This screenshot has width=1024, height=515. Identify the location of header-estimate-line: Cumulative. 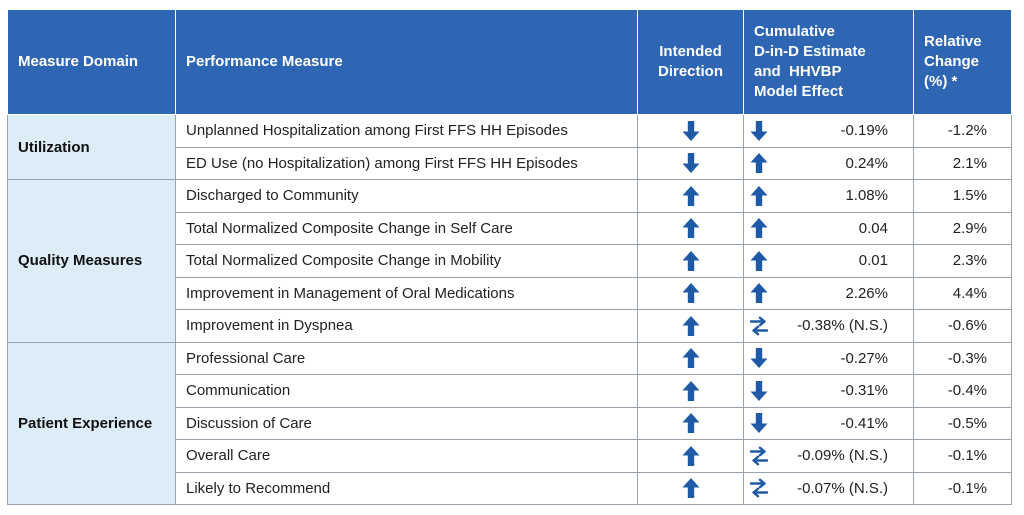
(794, 31).